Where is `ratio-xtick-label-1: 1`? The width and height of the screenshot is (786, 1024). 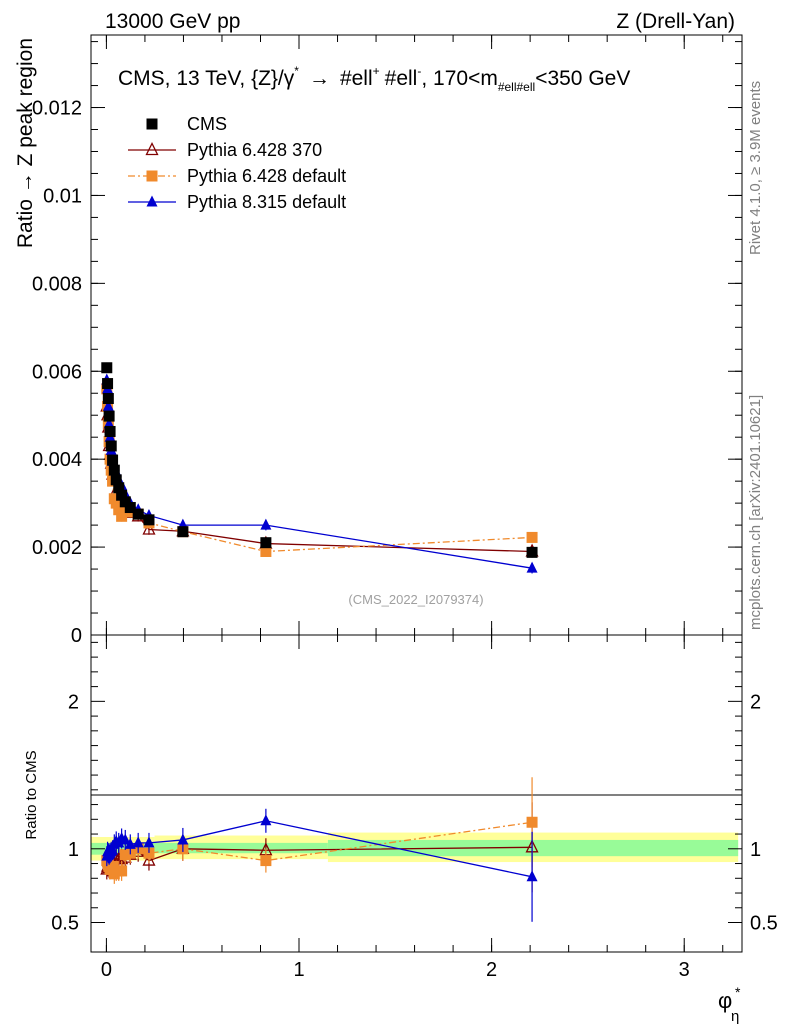
ratio-xtick-label-1: 1 is located at coordinates (298, 970).